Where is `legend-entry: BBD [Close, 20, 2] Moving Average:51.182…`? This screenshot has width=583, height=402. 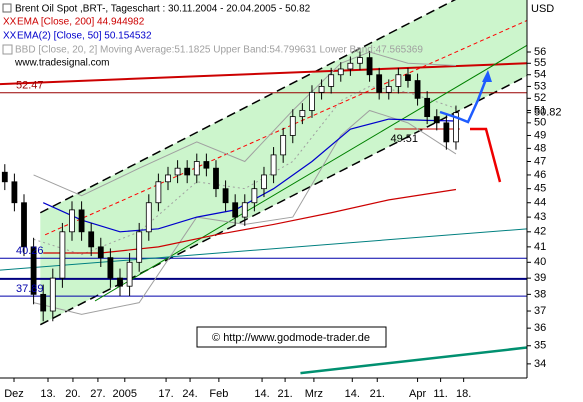 legend-entry: BBD [Close, 20, 2] Moving Average:51.182… is located at coordinates (219, 50).